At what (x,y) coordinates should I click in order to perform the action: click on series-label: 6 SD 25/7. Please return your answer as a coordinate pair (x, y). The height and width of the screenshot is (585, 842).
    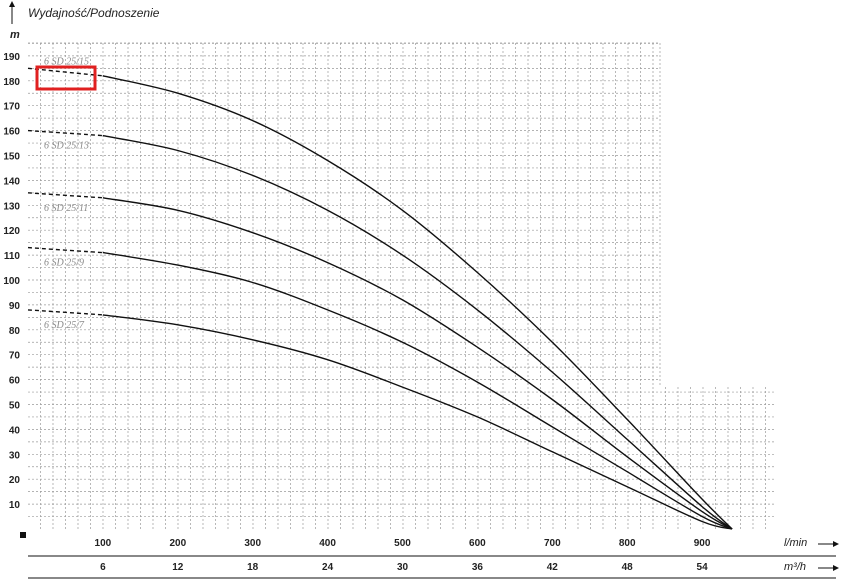
    Looking at the image, I should click on (64, 325).